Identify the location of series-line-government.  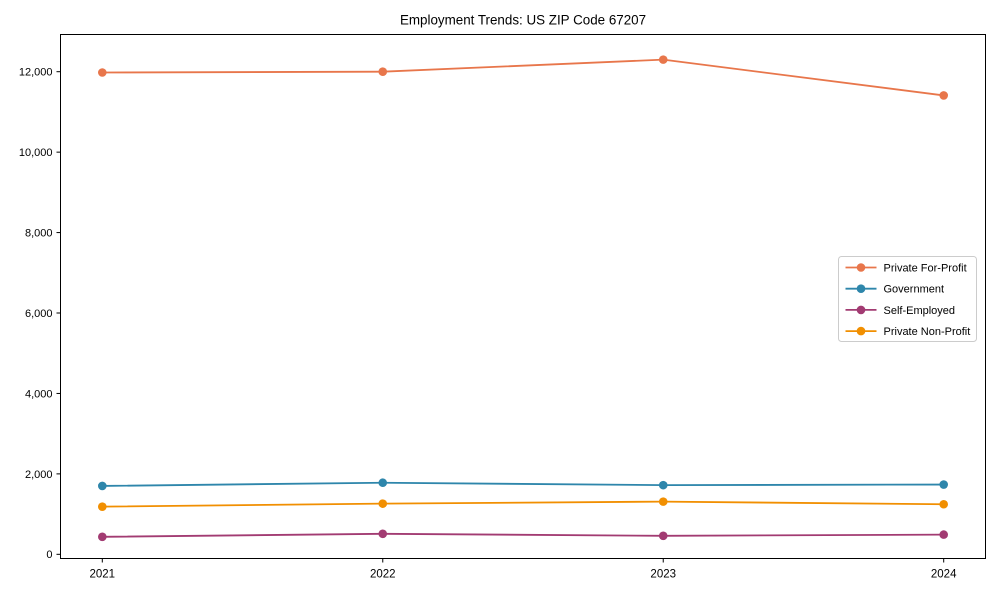
(523, 484).